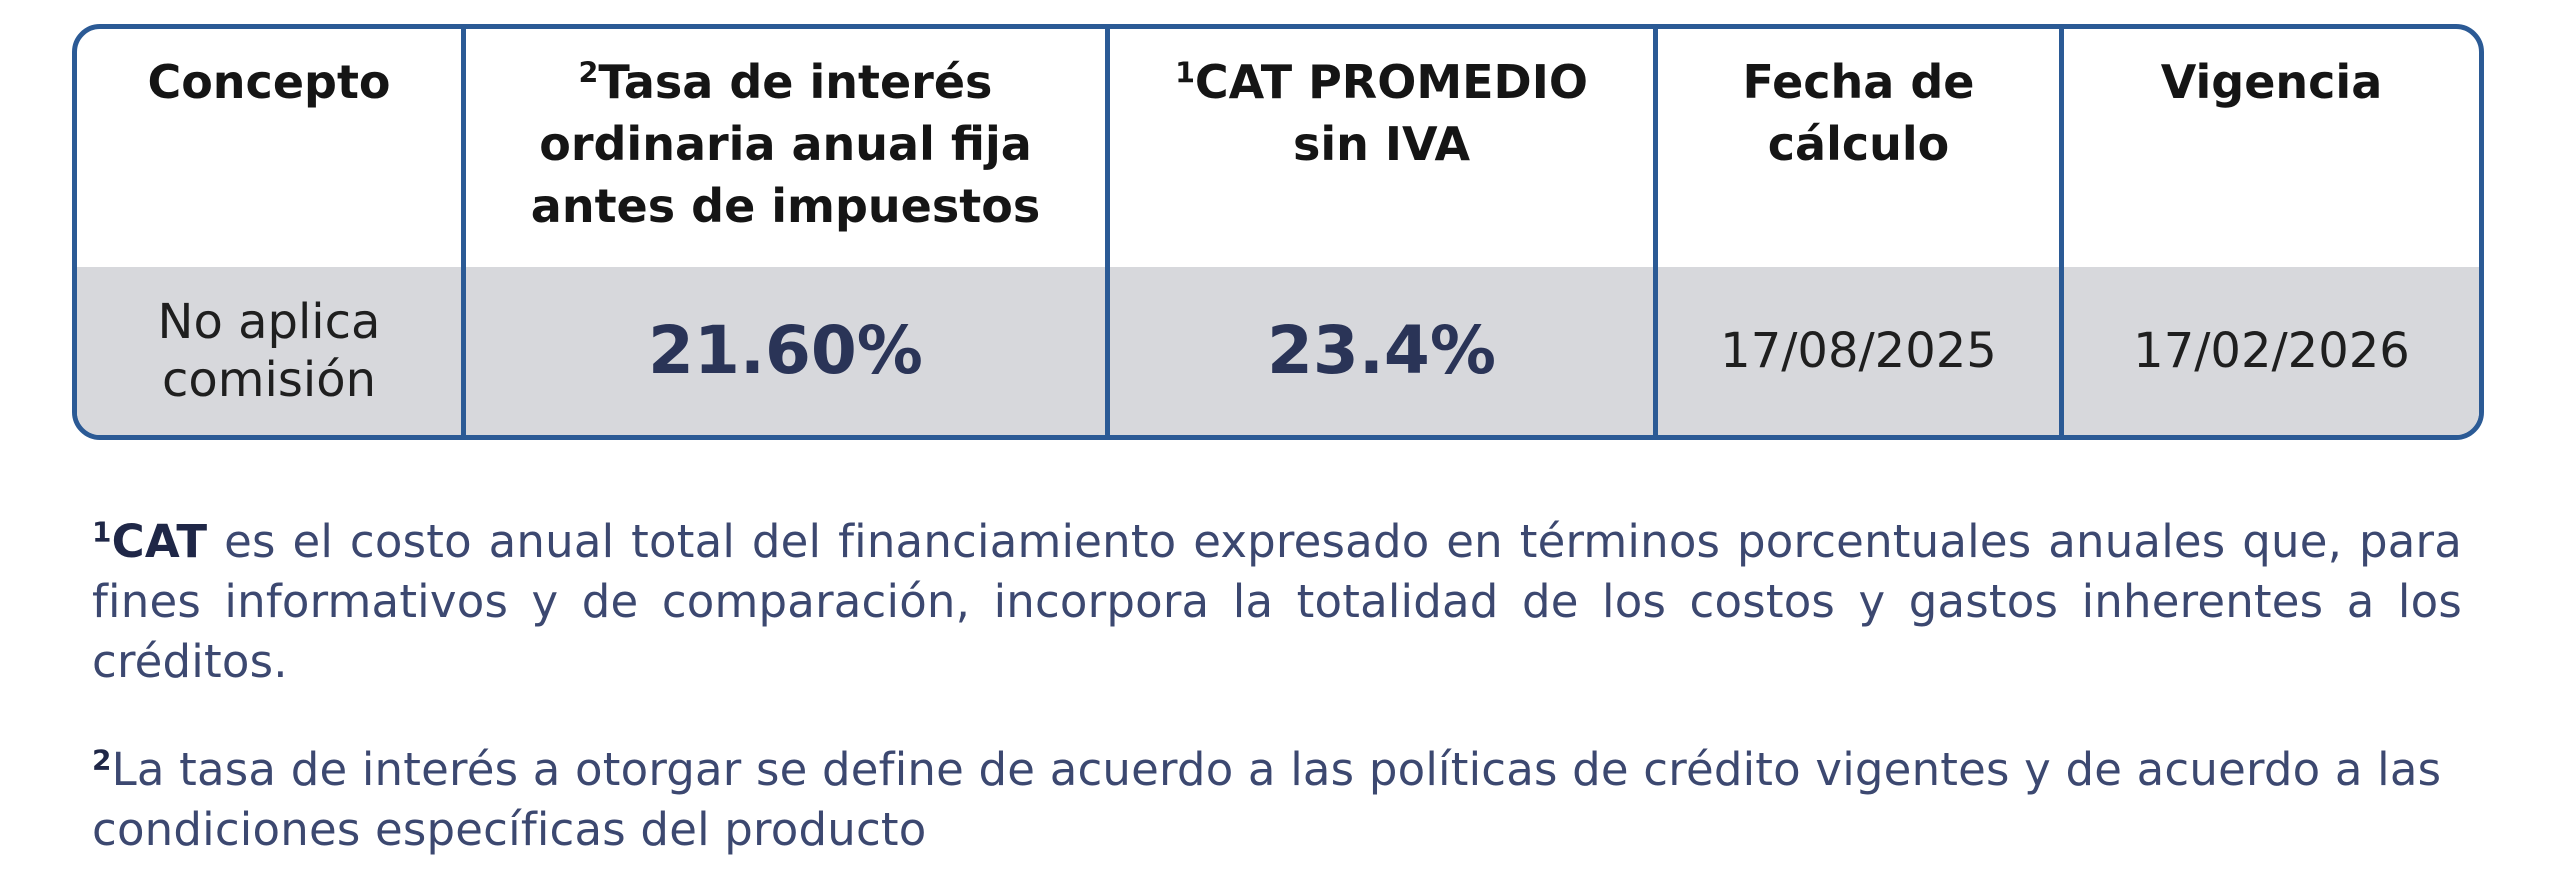 This screenshot has width=2550, height=895. Describe the element at coordinates (1858, 113) in the screenshot. I see `header-fecha-calculo-label: Fecha de cálculo` at that location.